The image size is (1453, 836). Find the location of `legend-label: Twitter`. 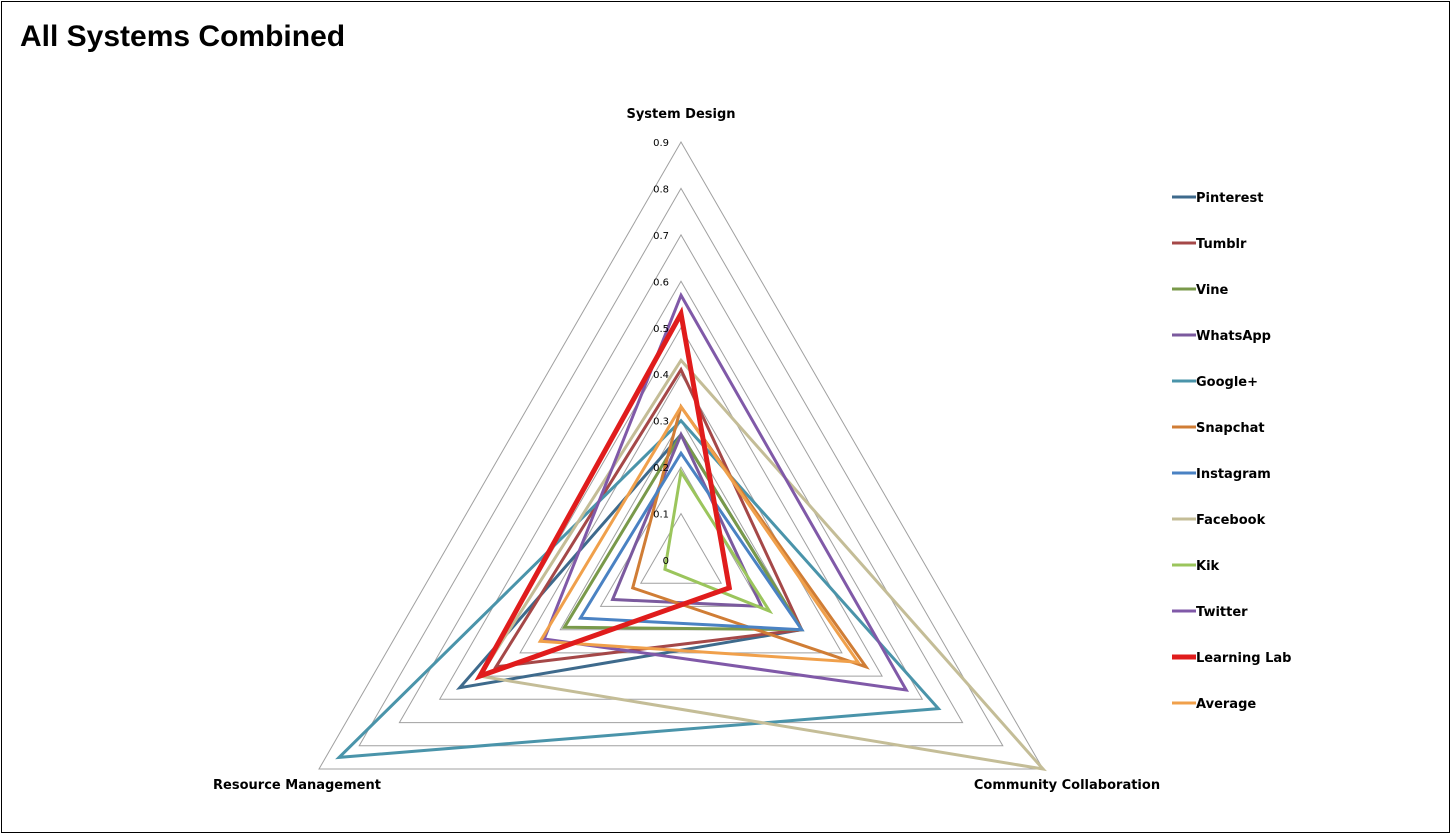

legend-label: Twitter is located at coordinates (1222, 612).